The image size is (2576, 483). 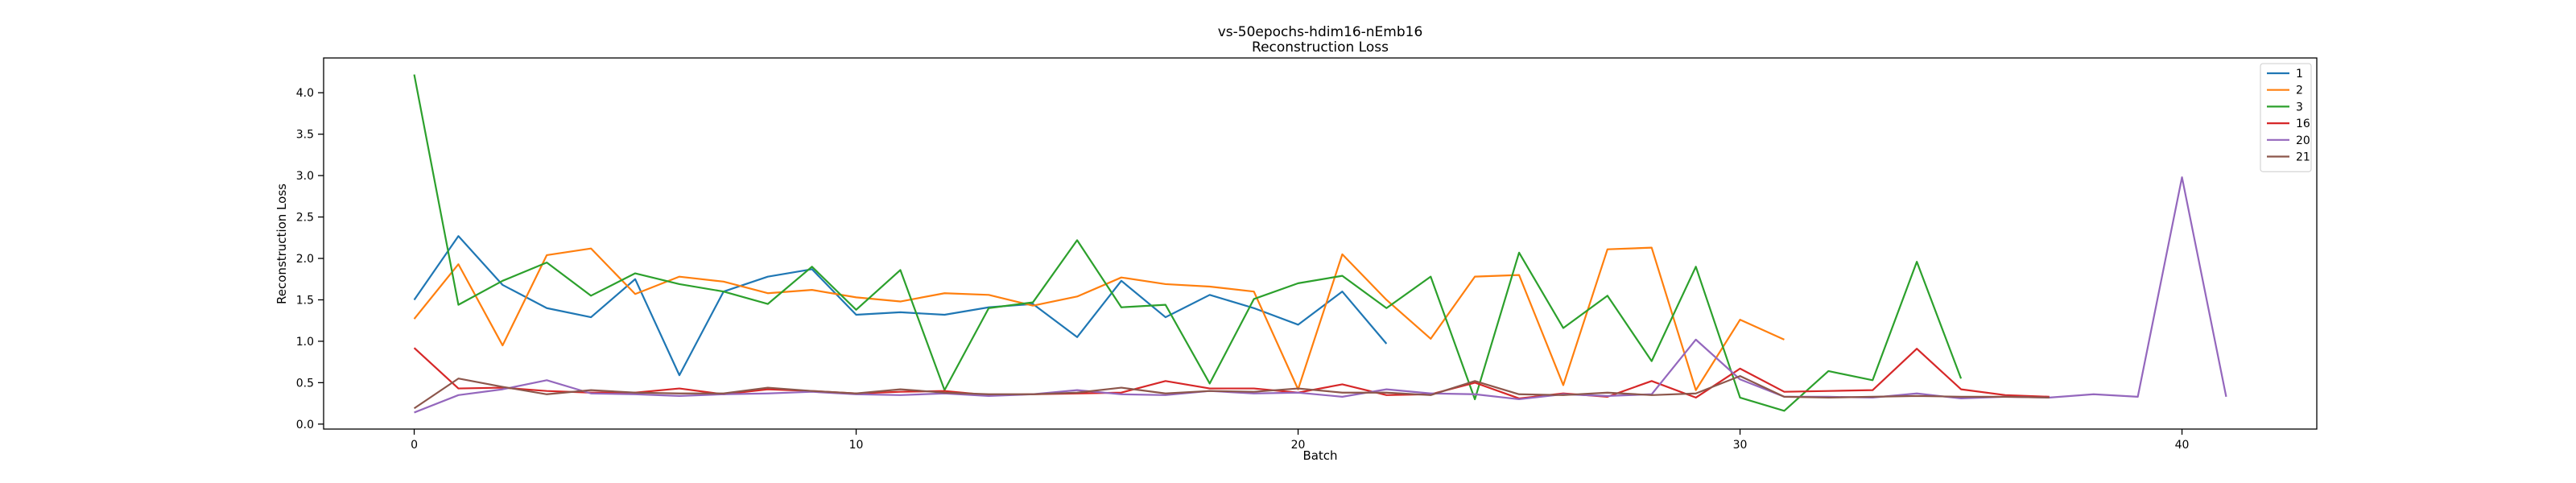 What do you see at coordinates (305, 135) in the screenshot?
I see `y-tick-label: 3.5` at bounding box center [305, 135].